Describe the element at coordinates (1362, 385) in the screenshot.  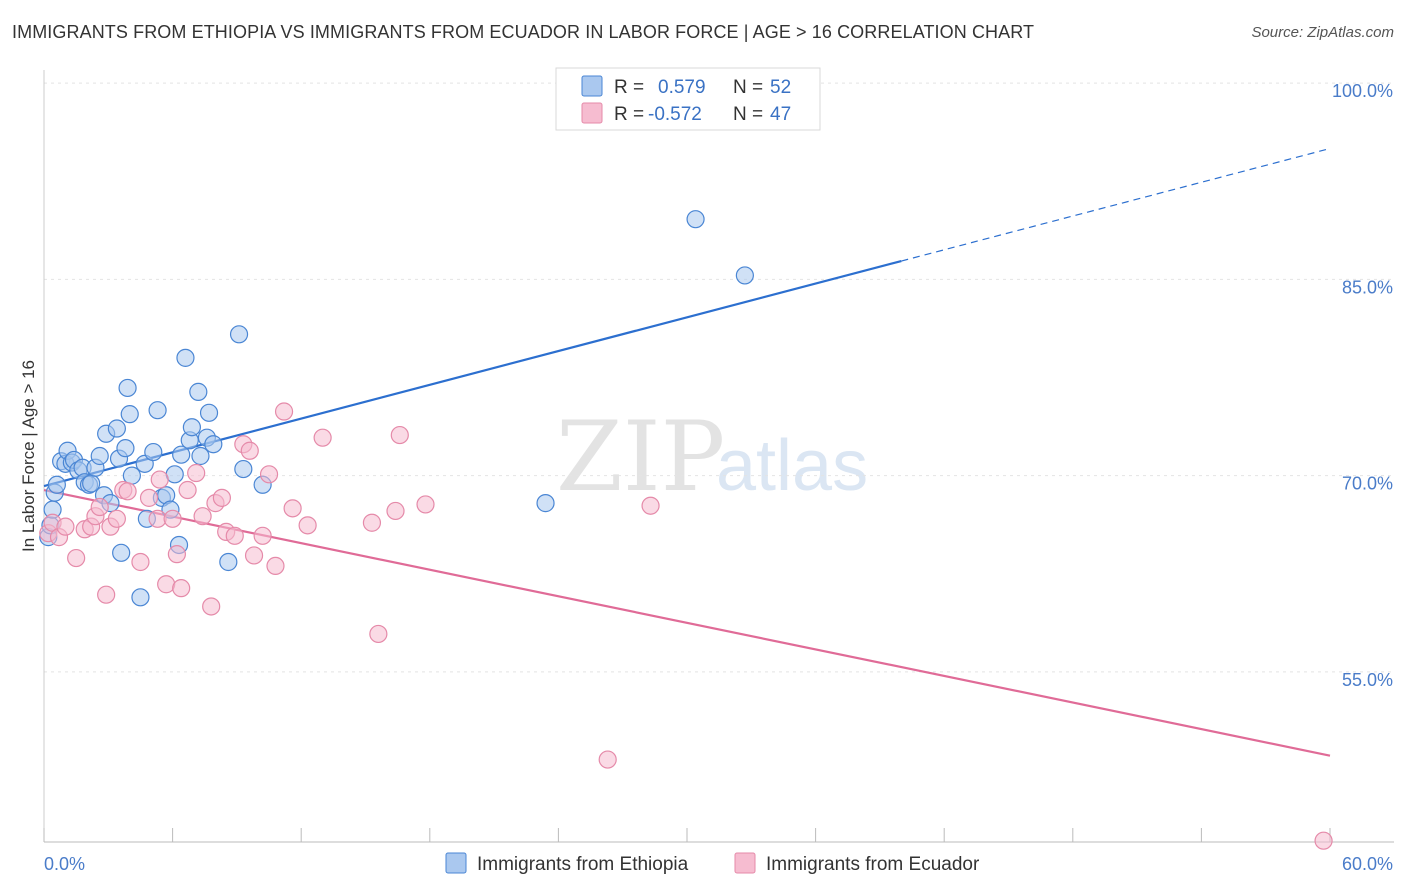
I see `y-tick-labels: 55.0% 70.0% 85.0% 100.0%` at that location.